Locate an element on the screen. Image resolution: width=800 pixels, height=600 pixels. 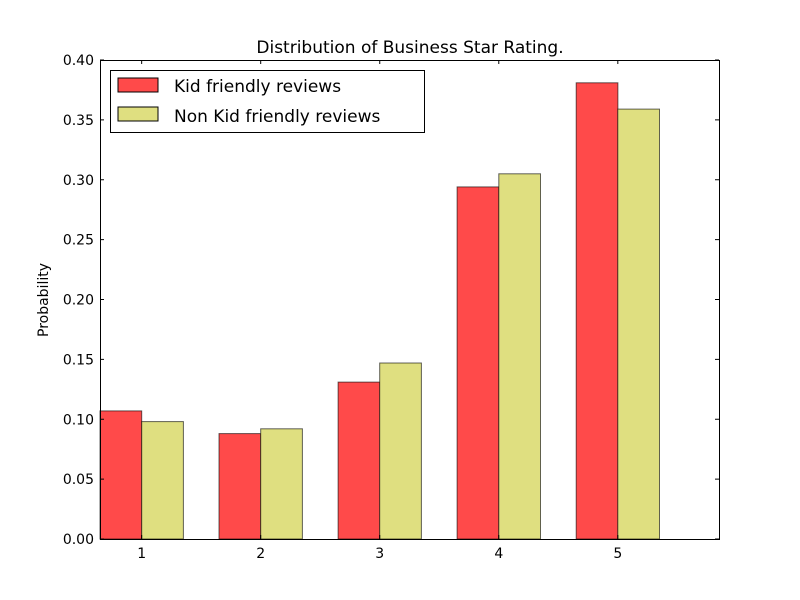
y-tick-label: 0.00 is located at coordinates (78, 540).